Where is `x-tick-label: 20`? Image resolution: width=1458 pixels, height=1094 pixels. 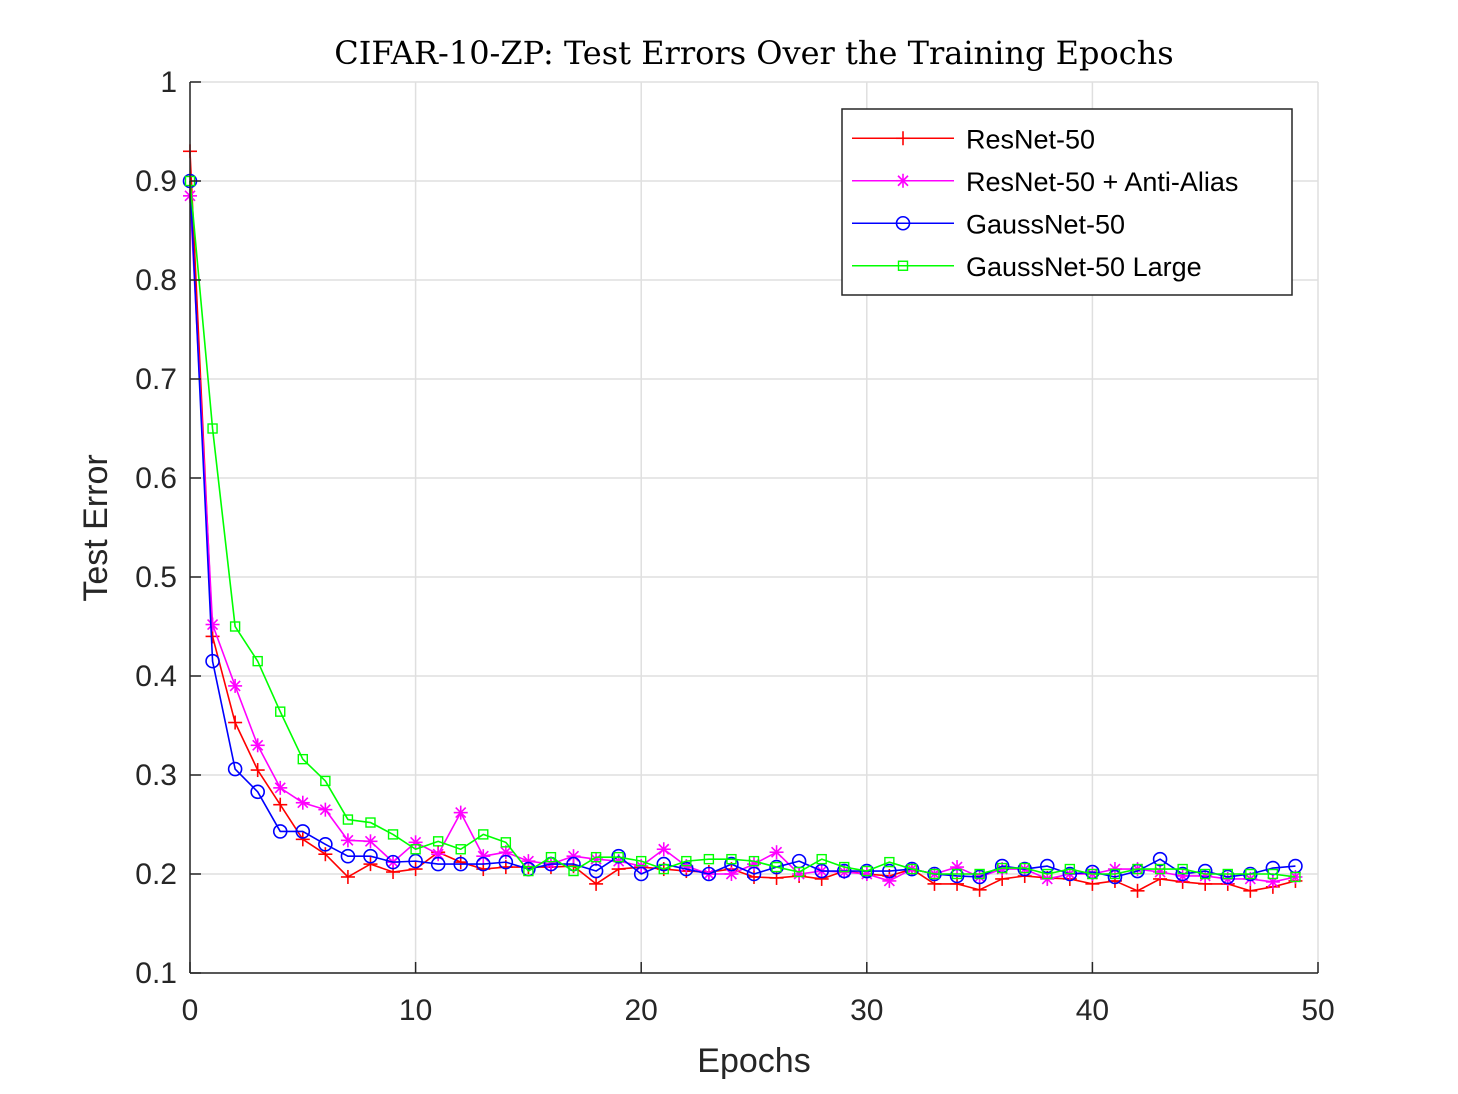 x-tick-label: 20 is located at coordinates (641, 1010).